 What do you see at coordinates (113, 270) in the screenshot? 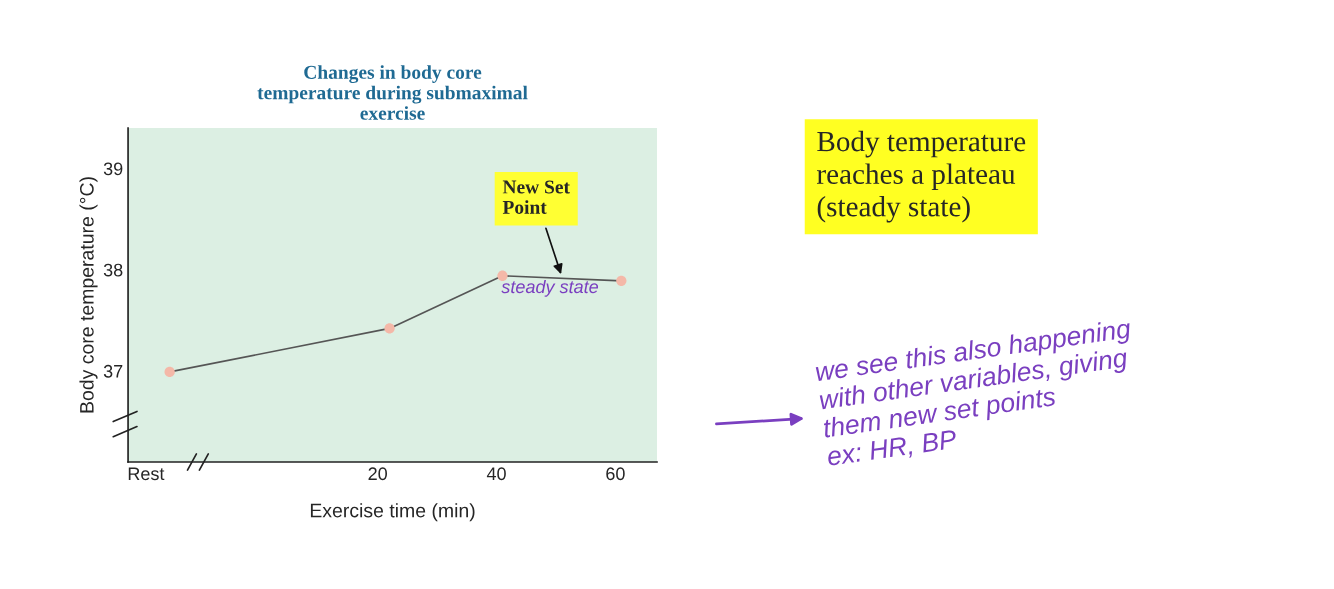
I see `y-tick-label: 38` at bounding box center [113, 270].